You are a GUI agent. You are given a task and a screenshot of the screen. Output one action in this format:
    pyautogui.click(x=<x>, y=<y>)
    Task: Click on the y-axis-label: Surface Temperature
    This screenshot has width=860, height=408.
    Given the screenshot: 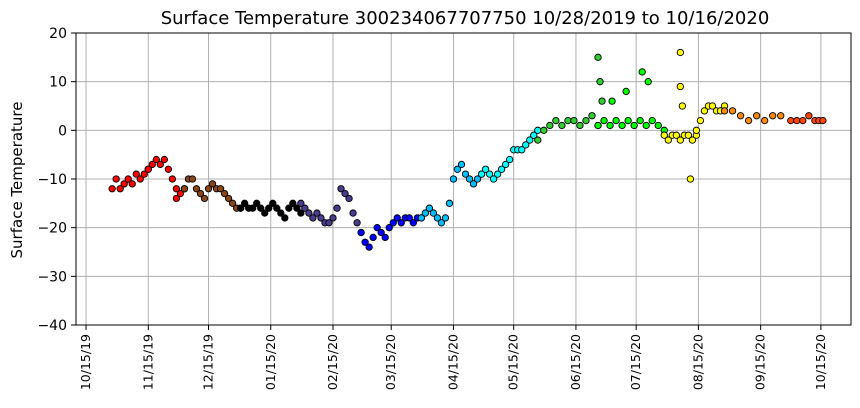 What is the action you would take?
    pyautogui.click(x=17, y=180)
    